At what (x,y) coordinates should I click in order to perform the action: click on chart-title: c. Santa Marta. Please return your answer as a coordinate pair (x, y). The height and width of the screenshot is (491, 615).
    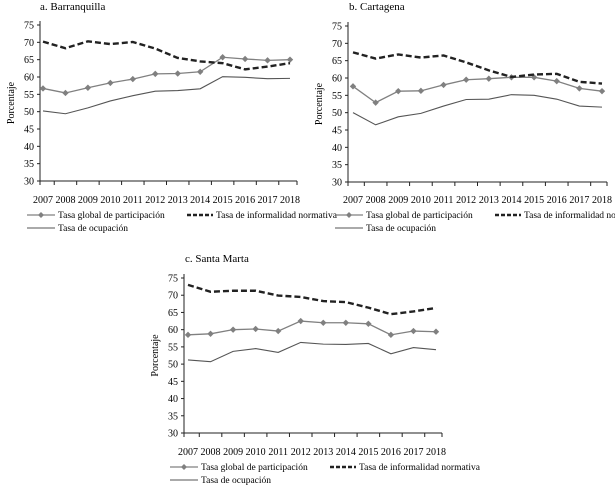
    Looking at the image, I should click on (217, 259).